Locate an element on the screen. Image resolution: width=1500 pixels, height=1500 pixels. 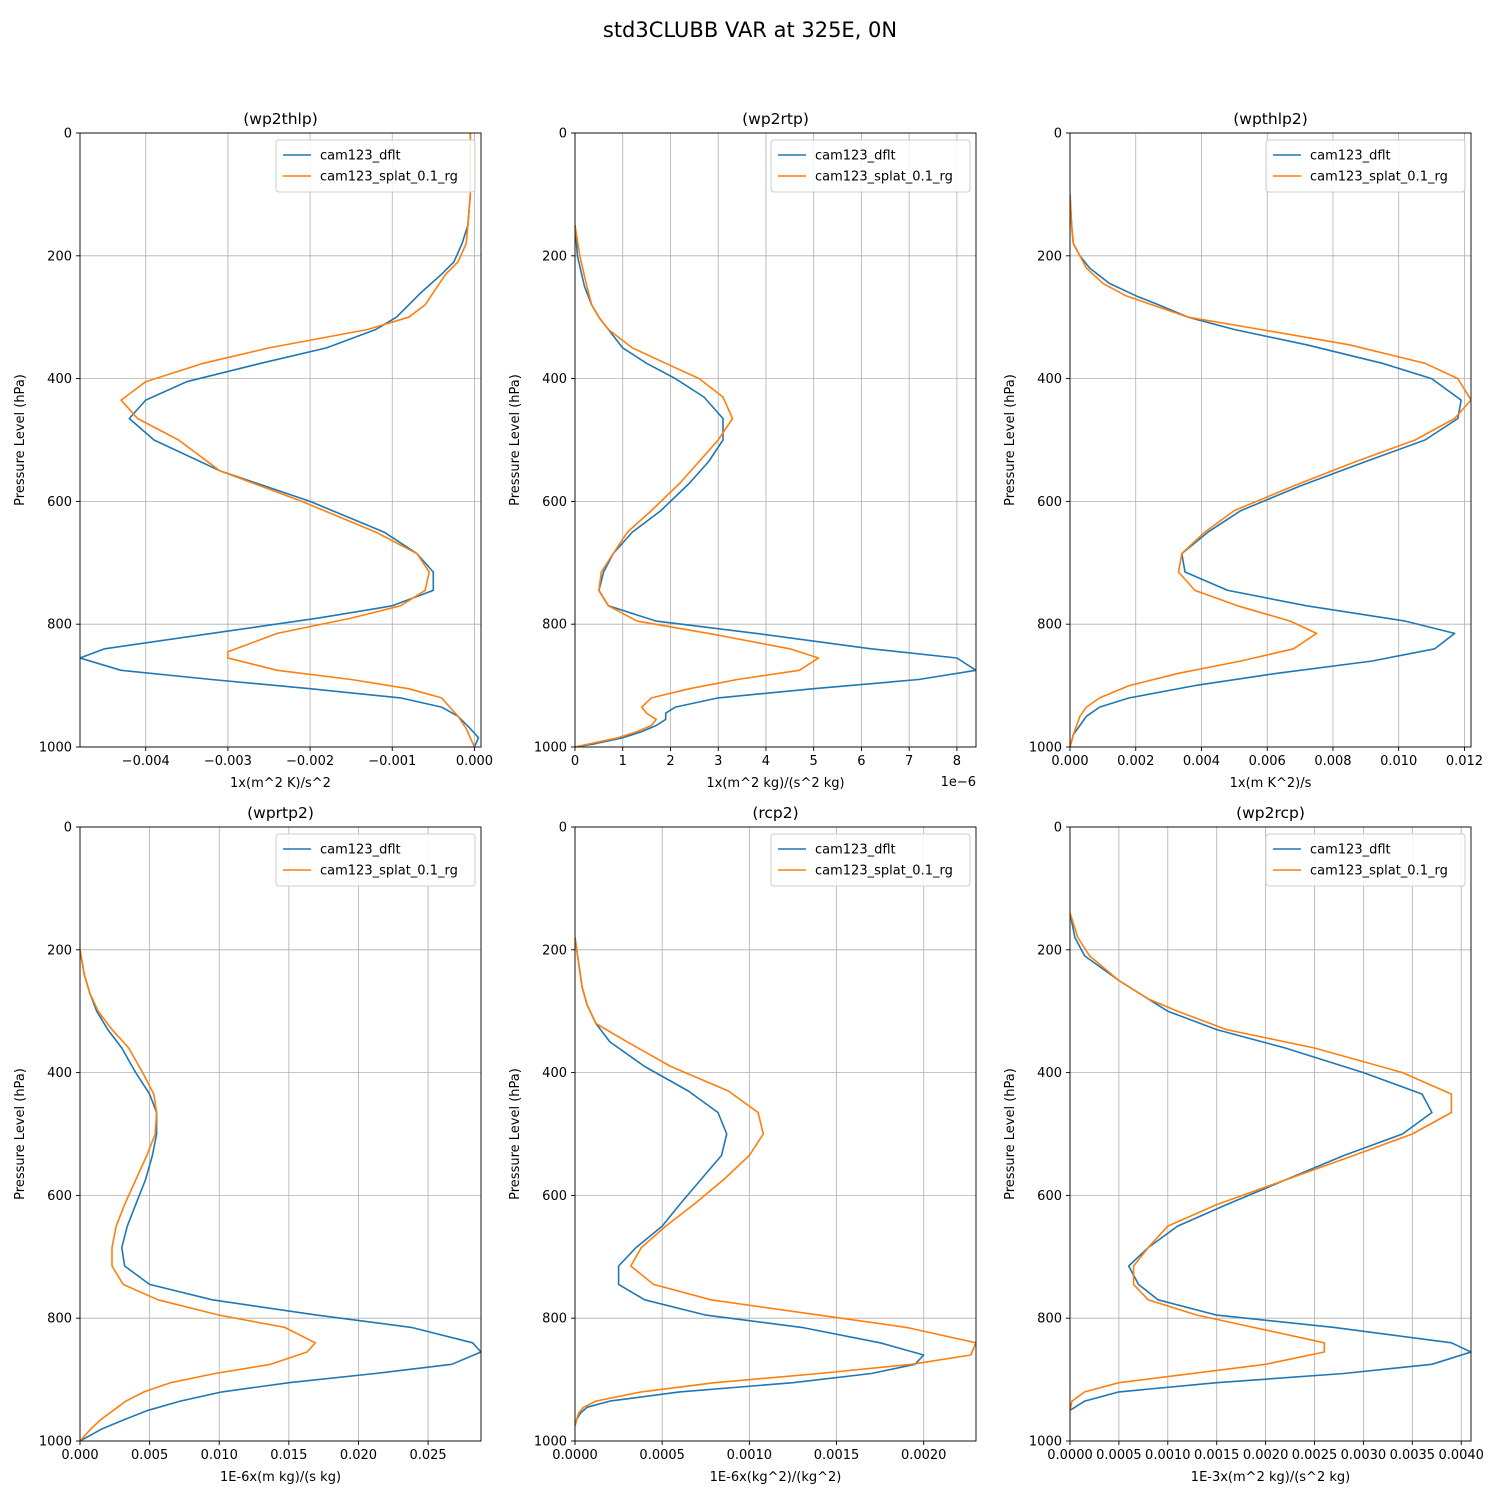
x-tick-label: 4 is located at coordinates (766, 761).